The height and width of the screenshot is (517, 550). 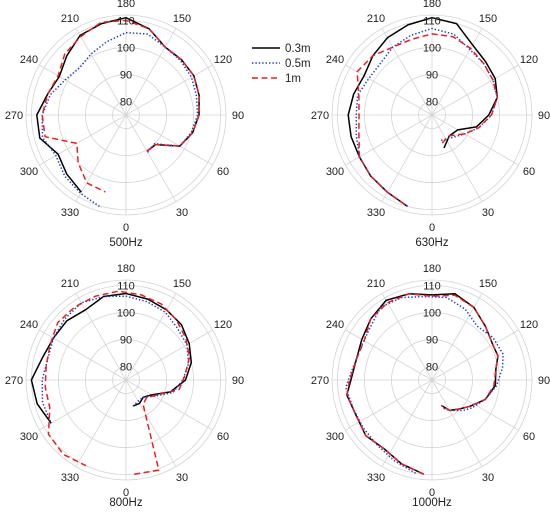 I want to click on panel-title: 1000Hz, so click(x=432, y=503).